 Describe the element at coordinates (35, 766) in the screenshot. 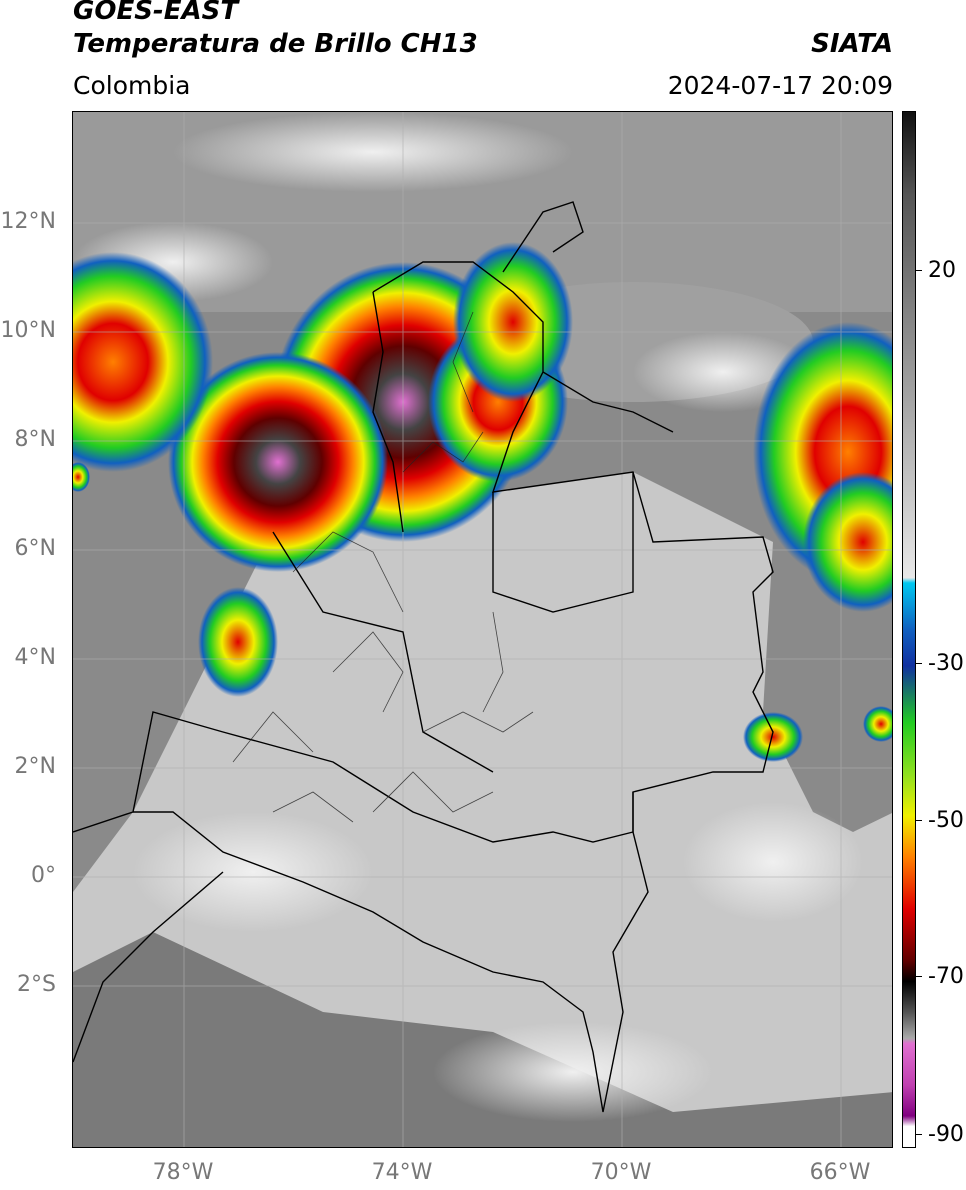

I see `lat-label-2n: 2°N` at that location.